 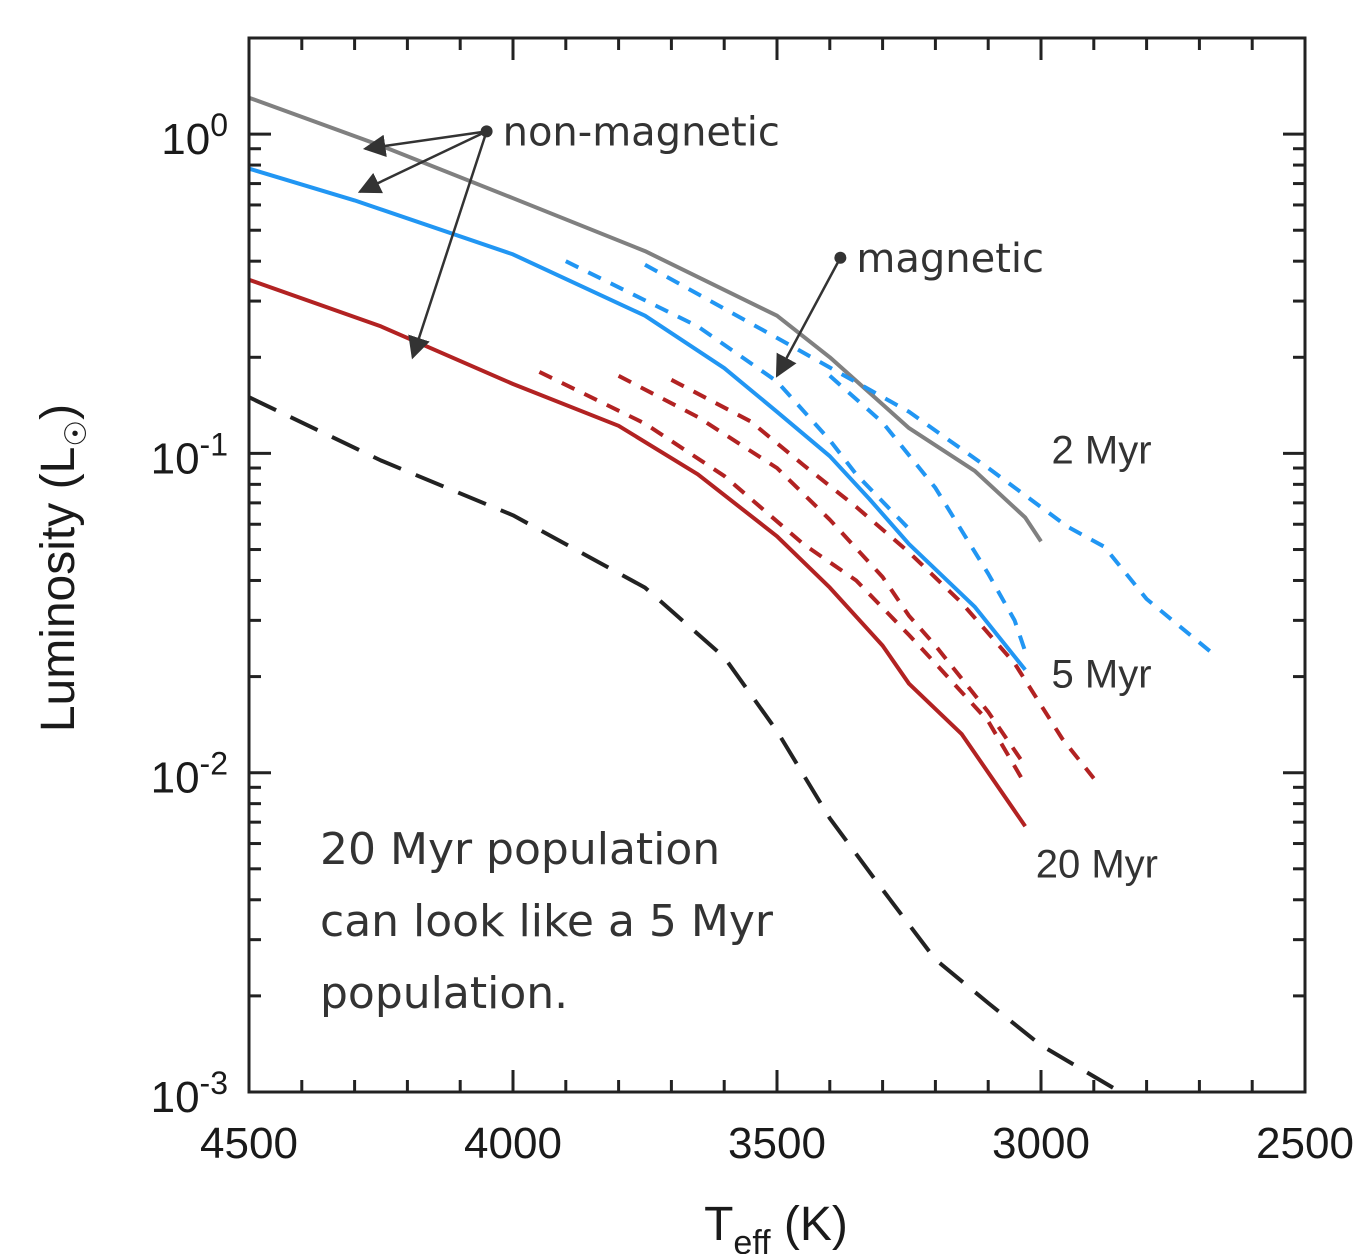 What do you see at coordinates (194, 135) in the screenshot?
I see `y-tick-label: 10⁰` at bounding box center [194, 135].